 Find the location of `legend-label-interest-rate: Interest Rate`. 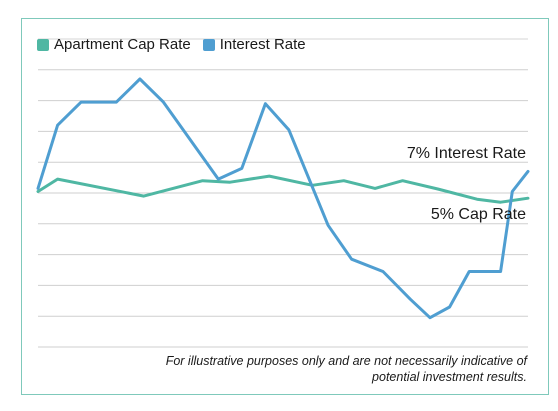

legend-label-interest-rate: Interest Rate is located at coordinates (262, 44).